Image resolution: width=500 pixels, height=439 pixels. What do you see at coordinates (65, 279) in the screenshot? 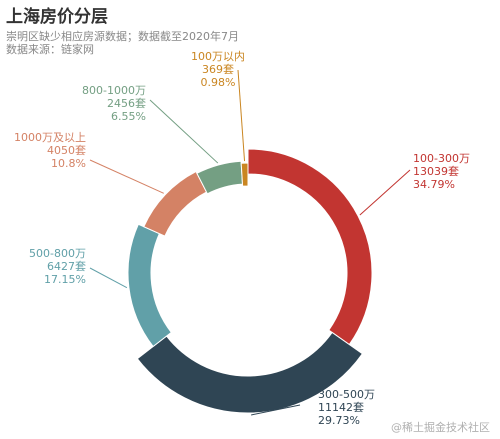
I see `label-percent: 17.15%` at bounding box center [65, 279].